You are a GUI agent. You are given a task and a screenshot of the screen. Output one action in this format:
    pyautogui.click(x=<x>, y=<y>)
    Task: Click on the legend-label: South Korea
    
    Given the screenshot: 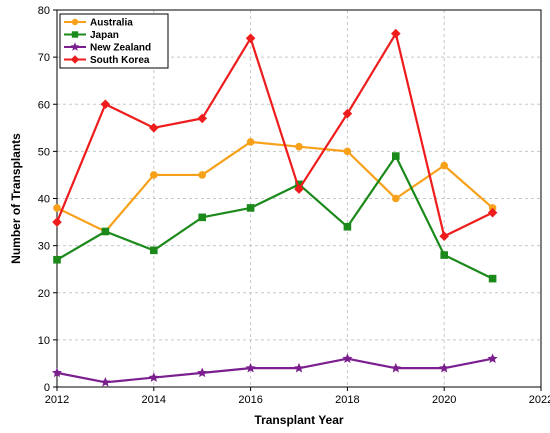 What is the action you would take?
    pyautogui.click(x=120, y=60)
    